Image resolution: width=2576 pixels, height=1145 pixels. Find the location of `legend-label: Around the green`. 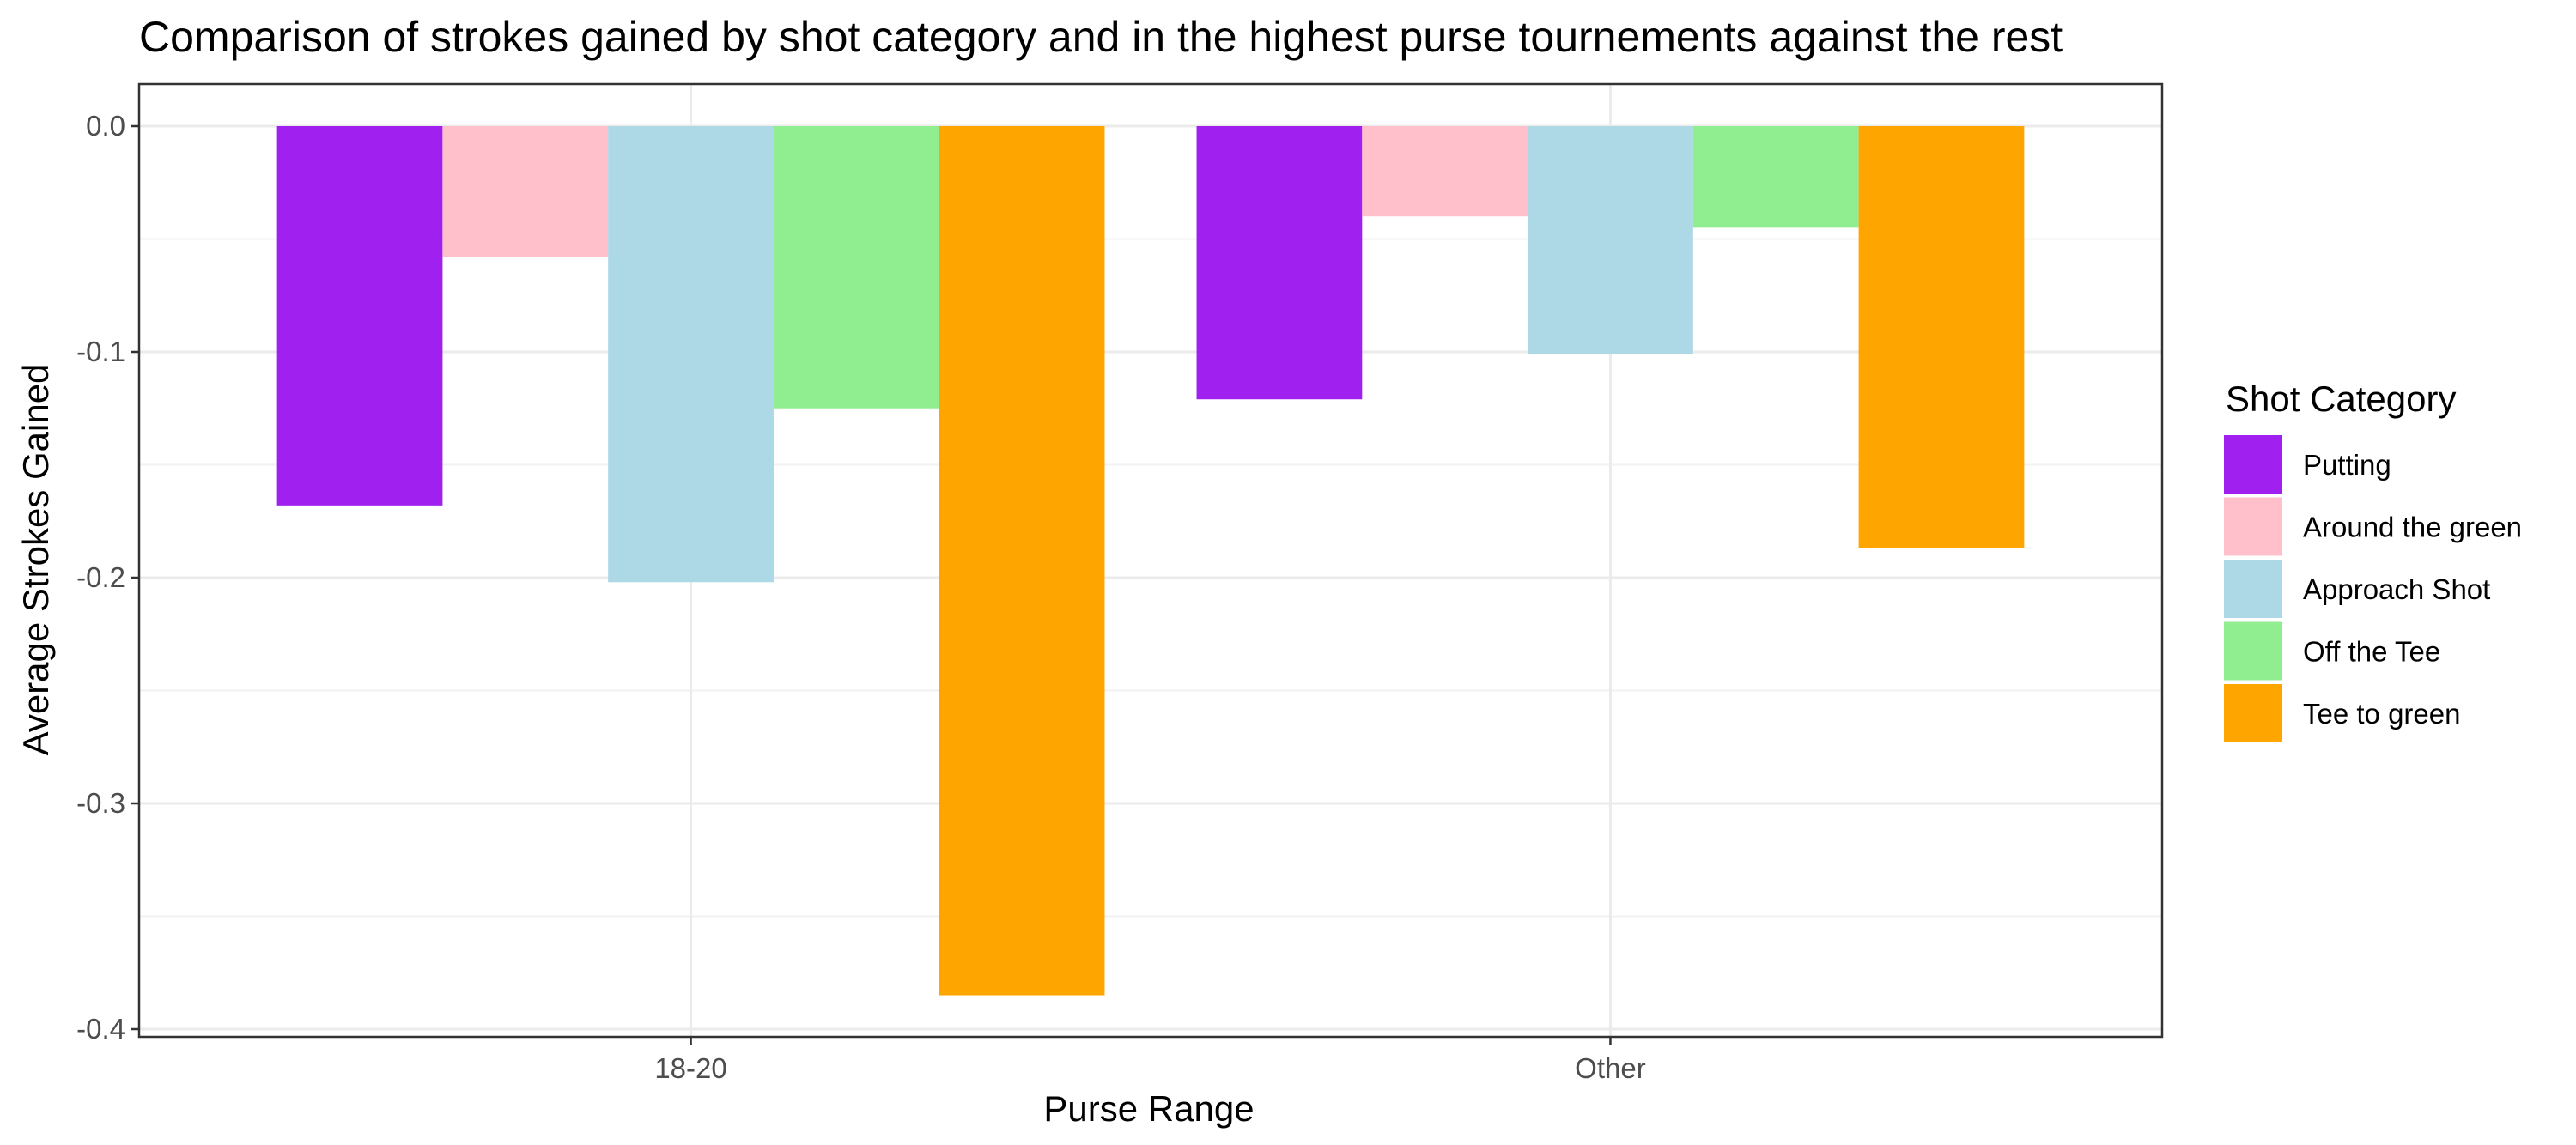

legend-label: Around the green is located at coordinates (2412, 527).